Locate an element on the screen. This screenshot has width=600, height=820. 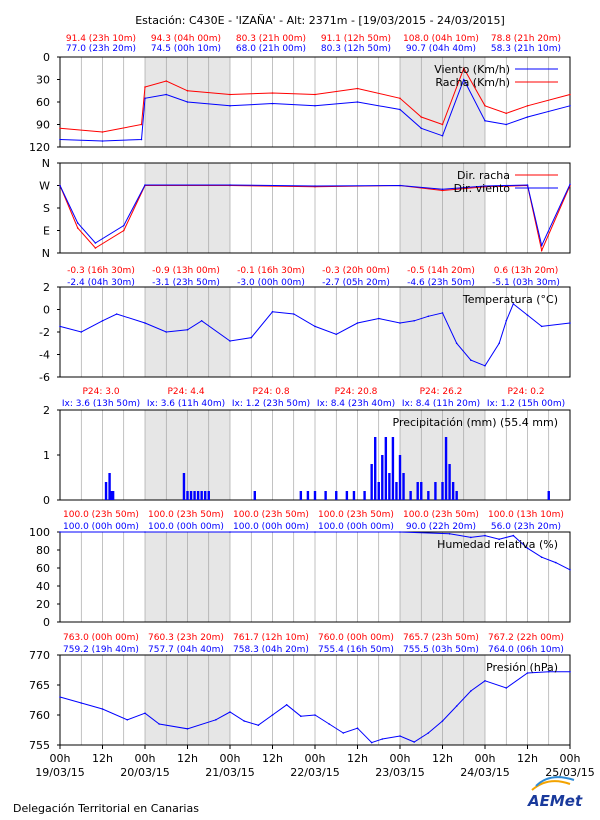
y-tick-label: 20 is located at coordinates (43, 604).